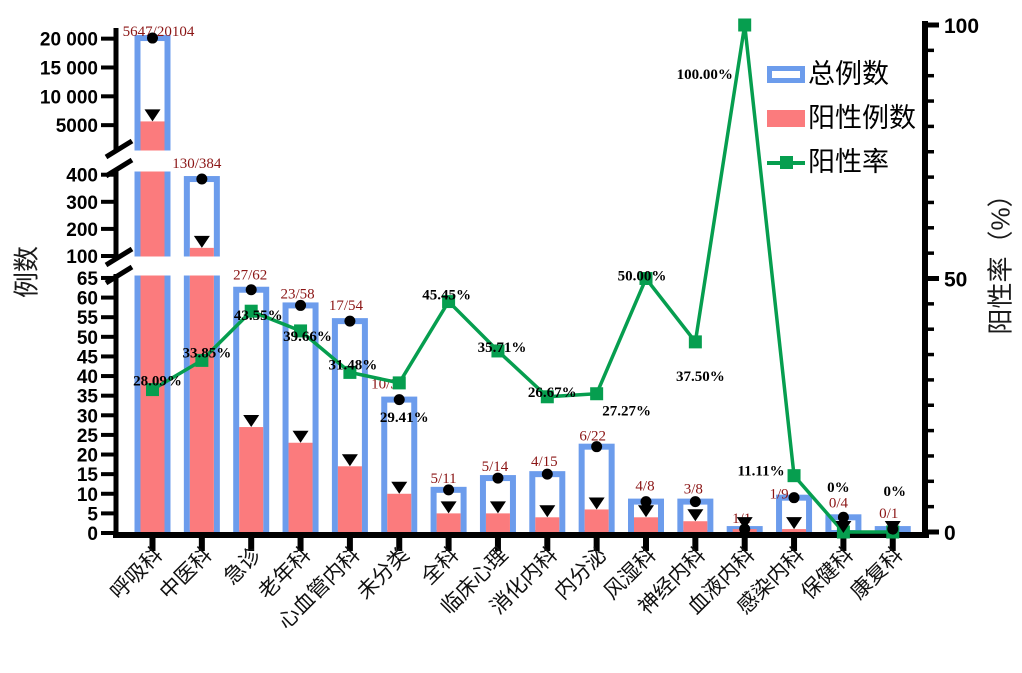 The image size is (1022, 673). I want to click on legend-label-total-cases: 总例数, so click(848, 73).